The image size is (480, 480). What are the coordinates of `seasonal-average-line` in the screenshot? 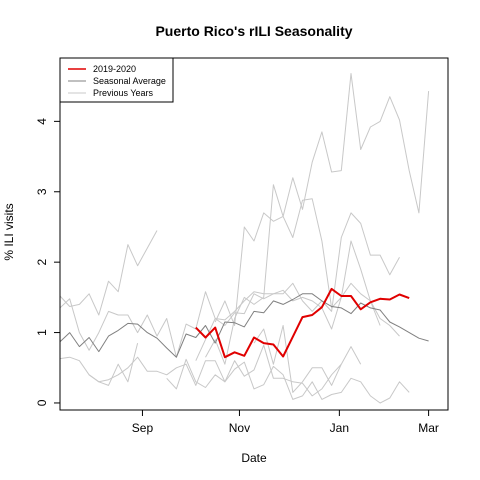 It's located at (244, 325).